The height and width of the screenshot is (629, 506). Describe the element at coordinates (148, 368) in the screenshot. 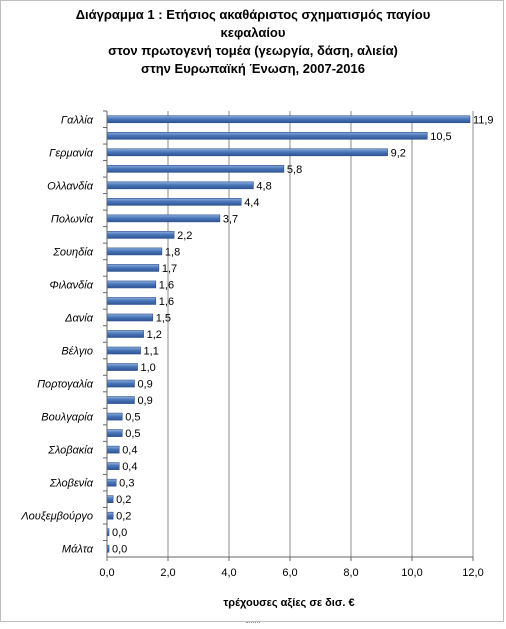

I see `data-label: 1,0` at that location.